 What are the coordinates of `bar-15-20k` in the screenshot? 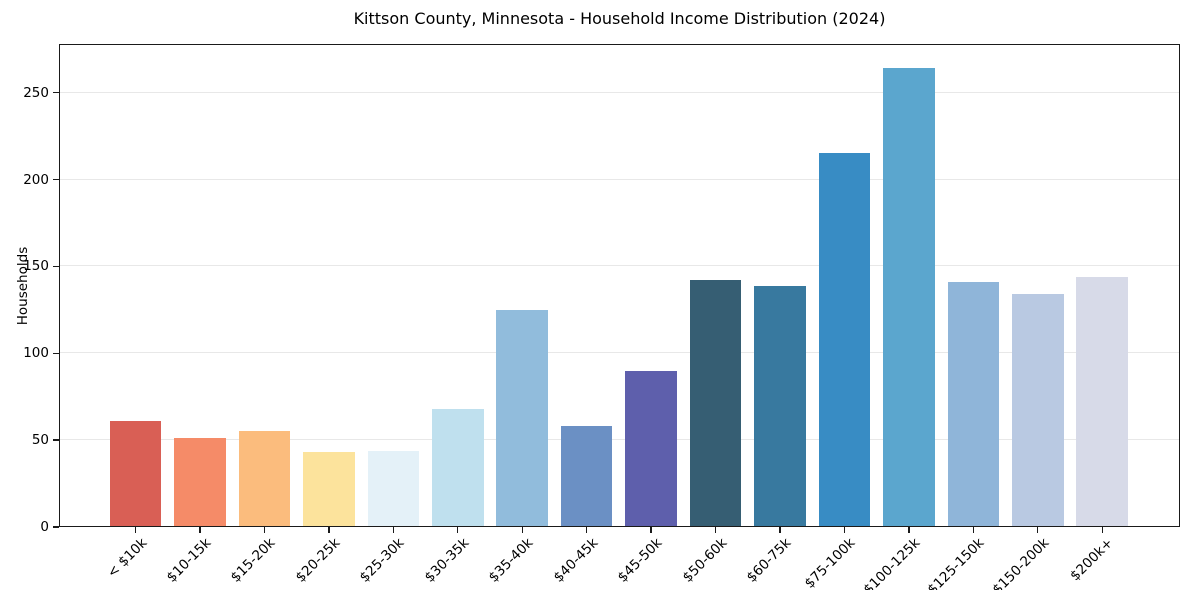 It's located at (264, 479).